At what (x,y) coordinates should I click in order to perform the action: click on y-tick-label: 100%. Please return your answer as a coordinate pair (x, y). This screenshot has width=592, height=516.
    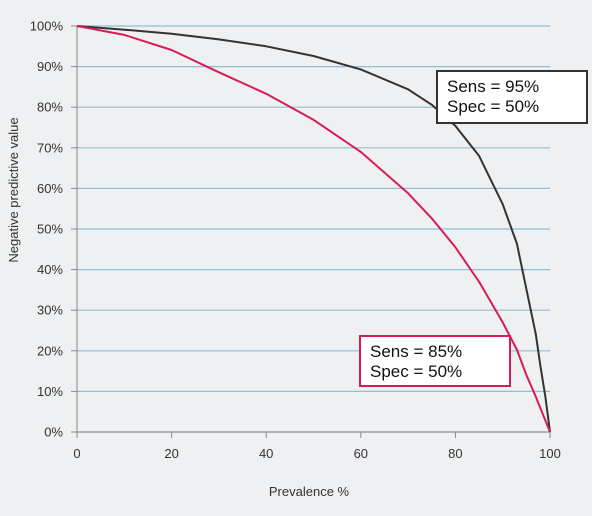
    Looking at the image, I should click on (47, 26).